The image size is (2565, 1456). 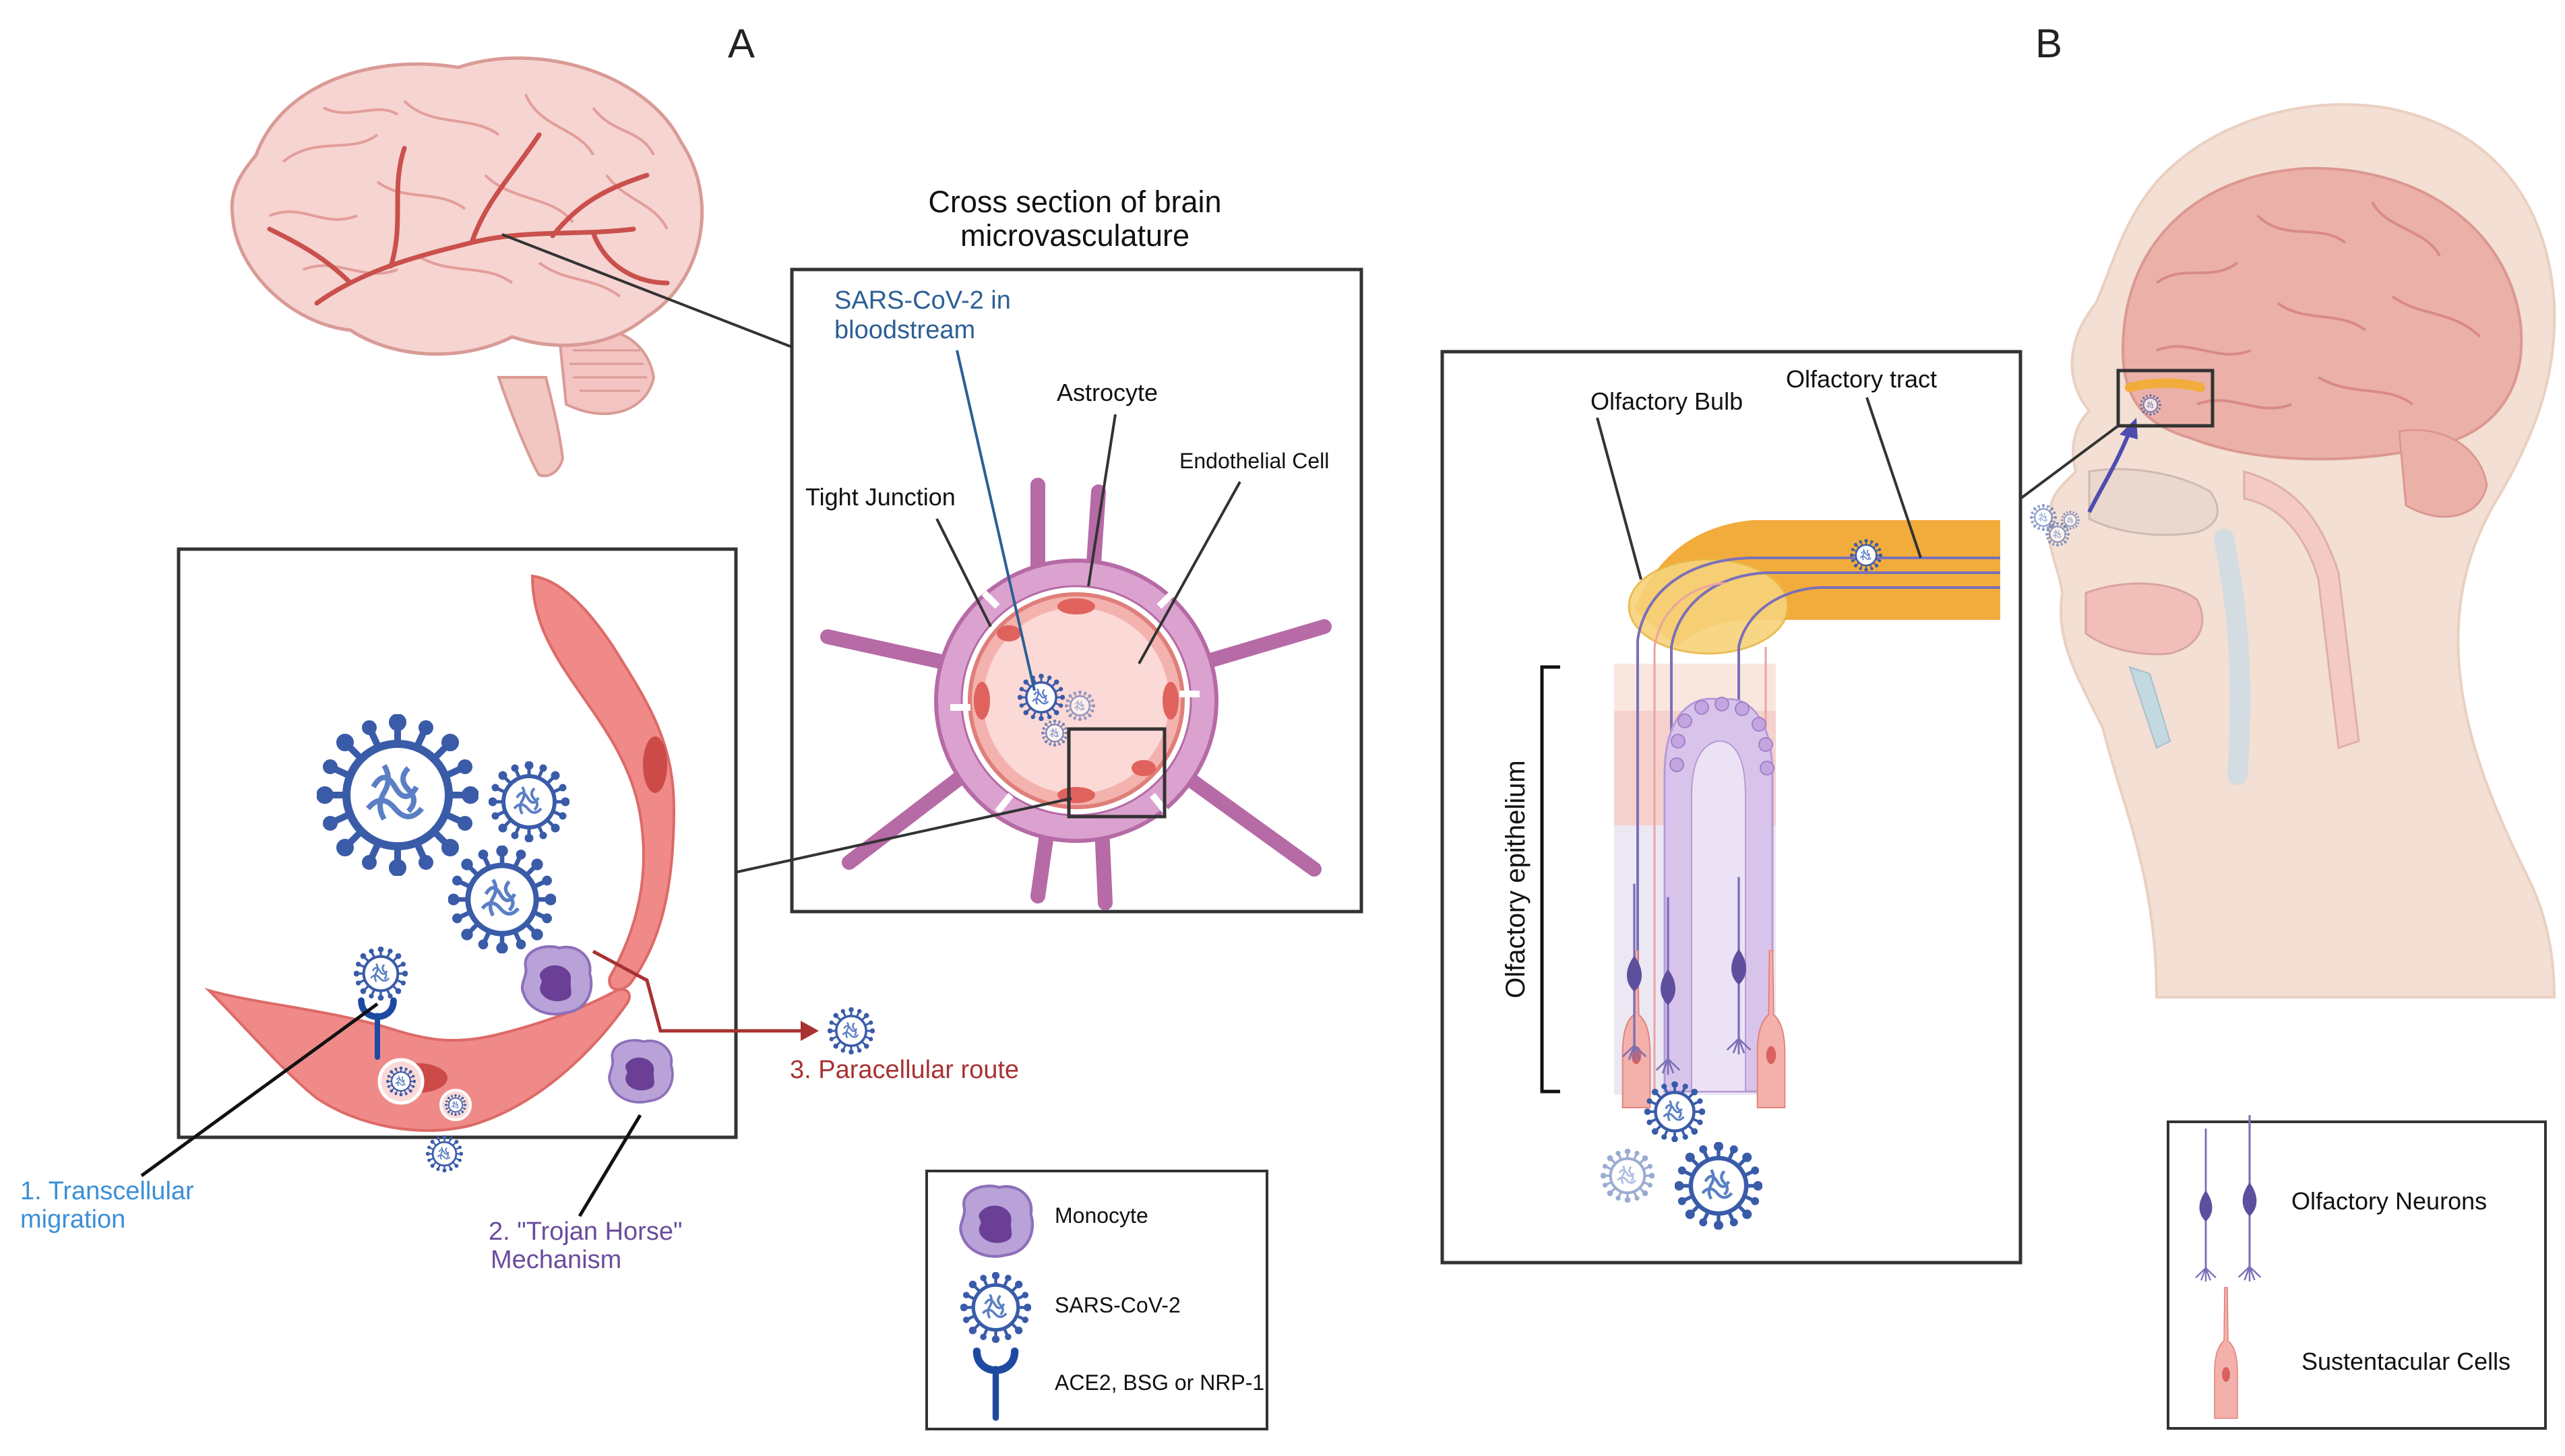 I want to click on bloodstream-label-line-1: SARS-CoV-2 in, so click(x=922, y=300).